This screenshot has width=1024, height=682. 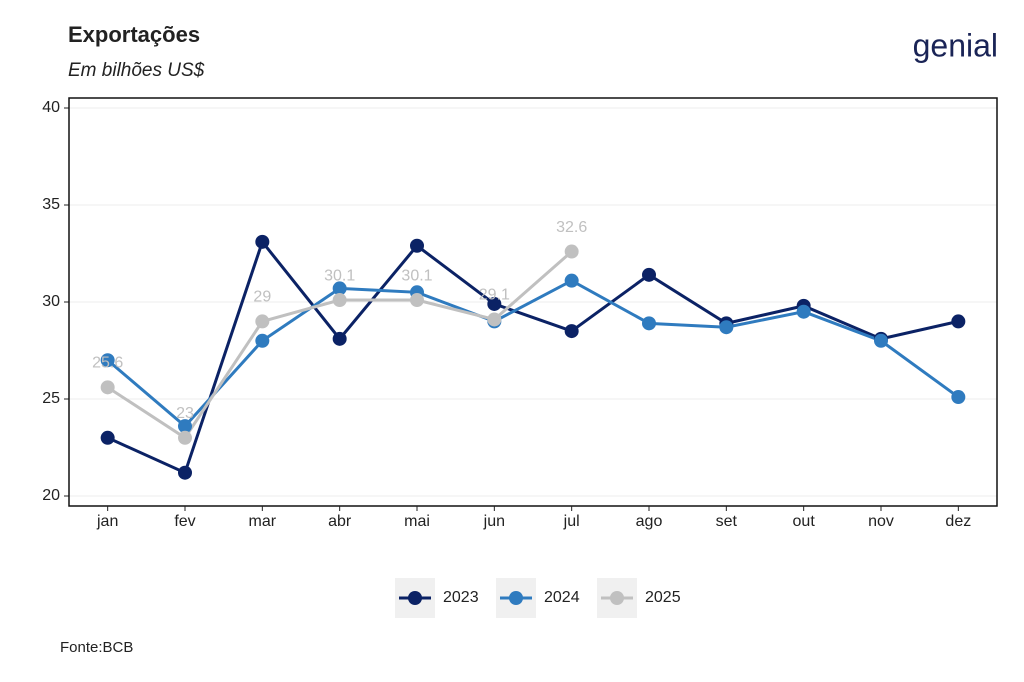 What do you see at coordinates (494, 521) in the screenshot?
I see `x-tick-label: jun` at bounding box center [494, 521].